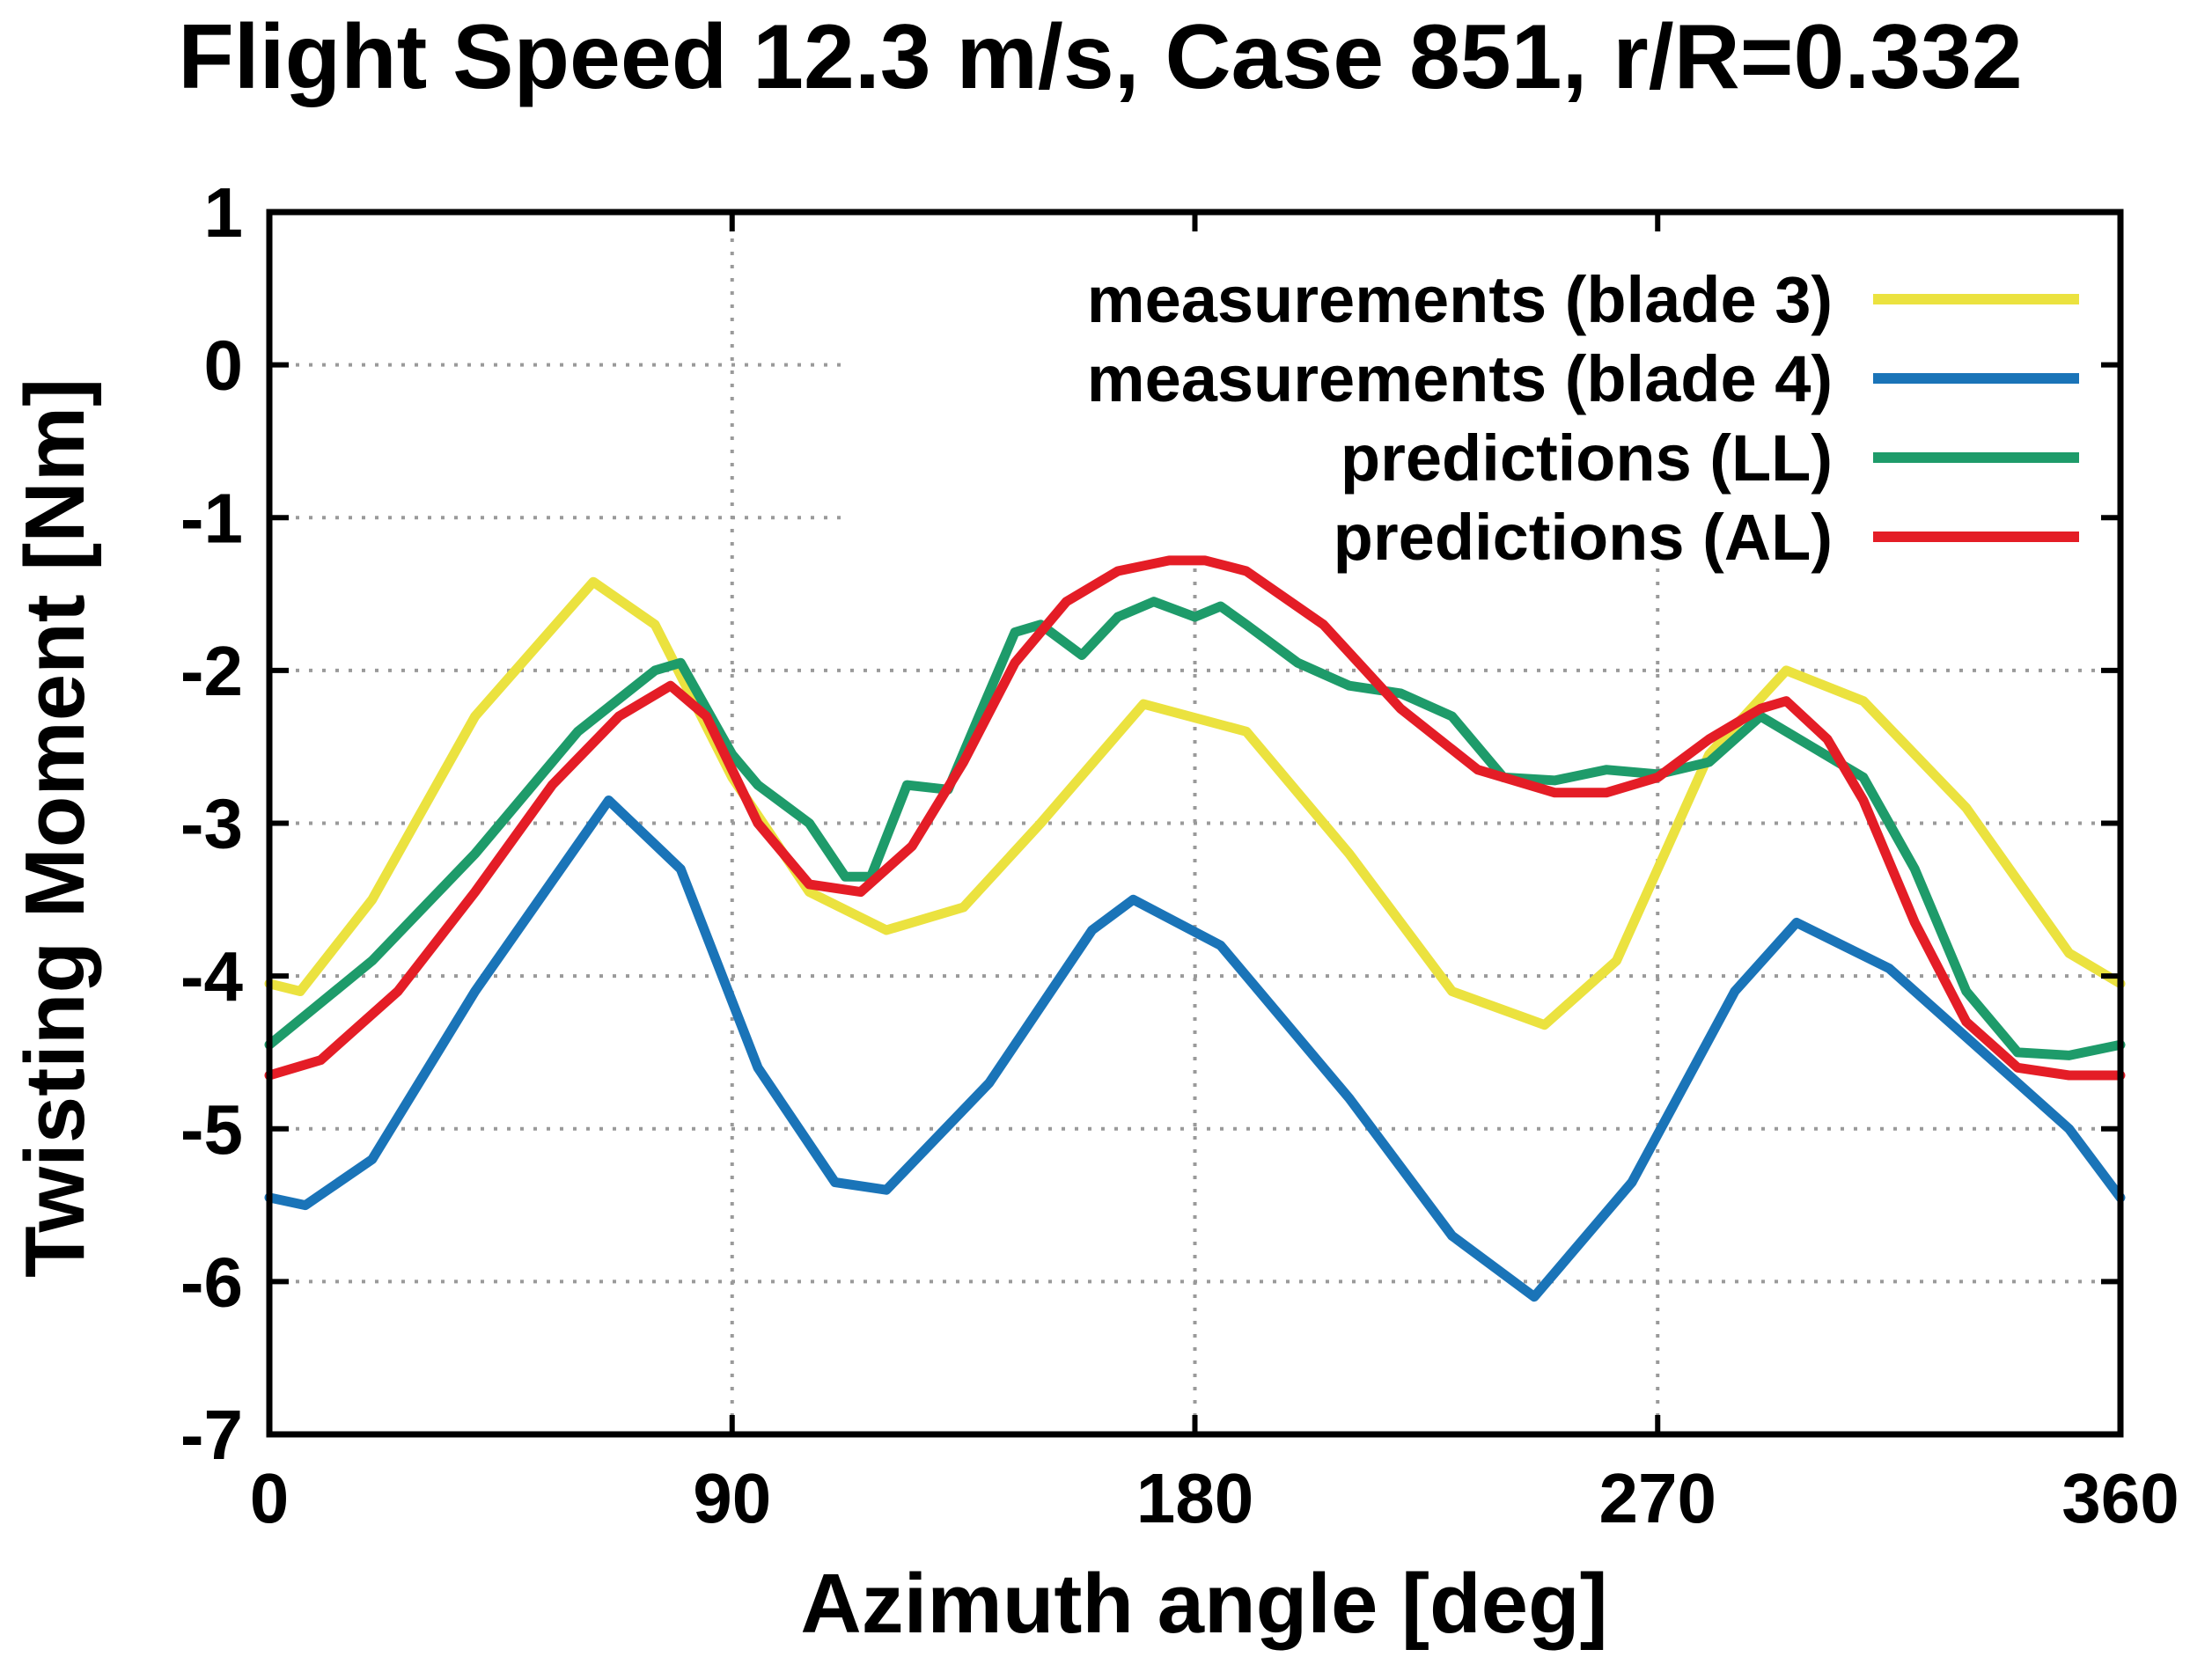 This screenshot has width=2212, height=1657. Describe the element at coordinates (732, 1498) in the screenshot. I see `x-tick-label: 90` at that location.